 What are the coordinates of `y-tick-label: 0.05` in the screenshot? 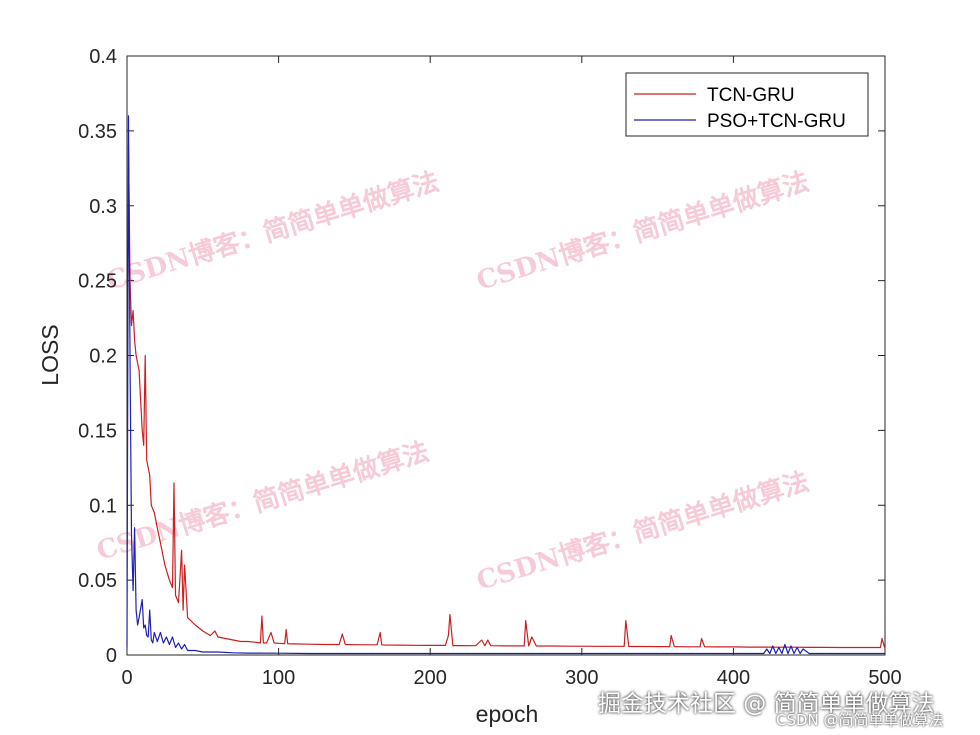 It's located at (97, 581).